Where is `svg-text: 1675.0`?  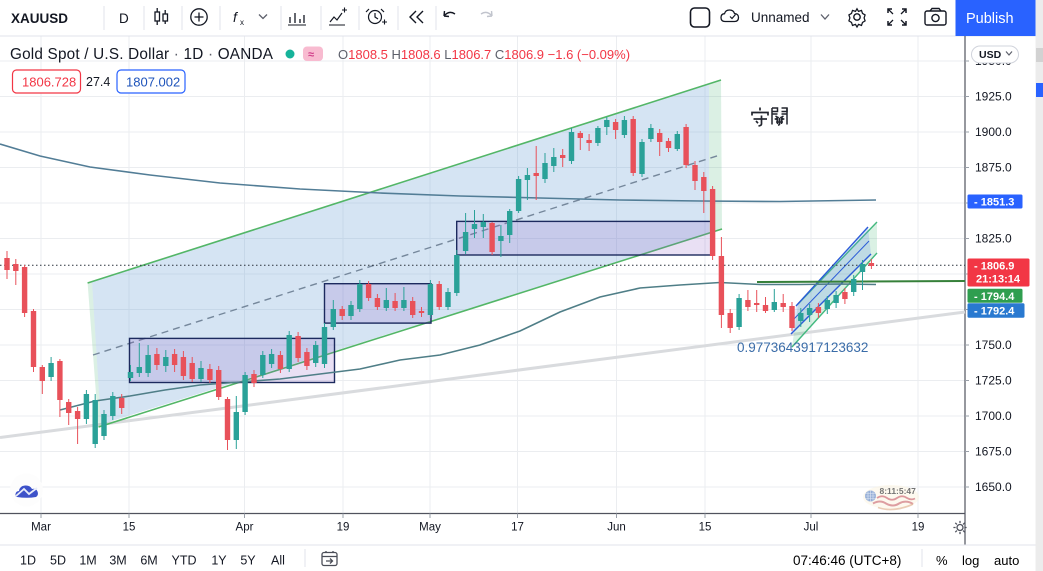
svg-text: 1675.0 is located at coordinates (993, 452).